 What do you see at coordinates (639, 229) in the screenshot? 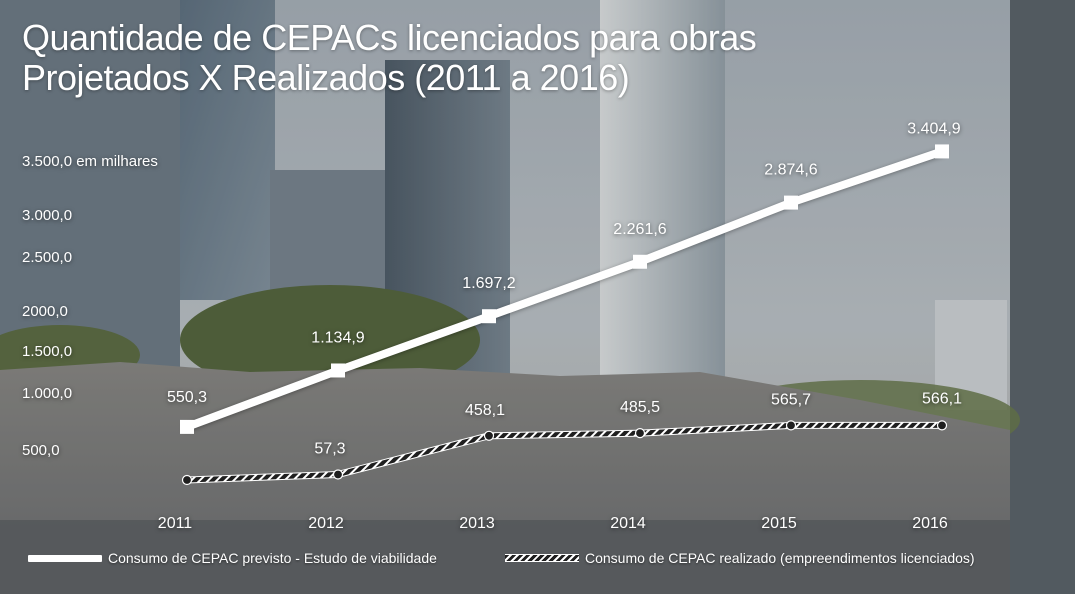
I see `data-label-previsto: 2.261,6` at bounding box center [639, 229].